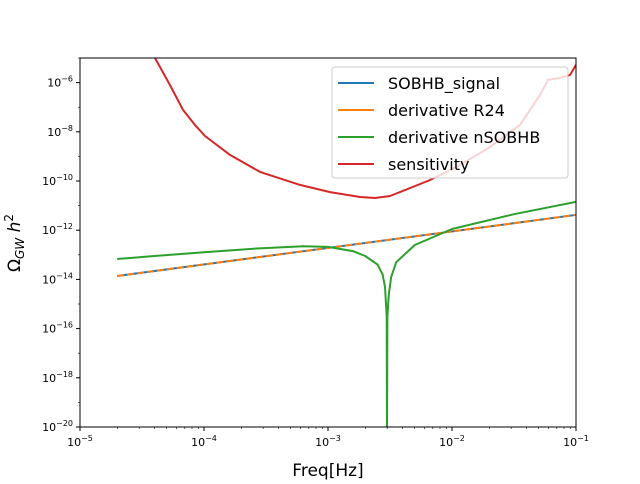 The height and width of the screenshot is (484, 640). Describe the element at coordinates (328, 441) in the screenshot. I see `x-tick-label: 10⁻³` at that location.